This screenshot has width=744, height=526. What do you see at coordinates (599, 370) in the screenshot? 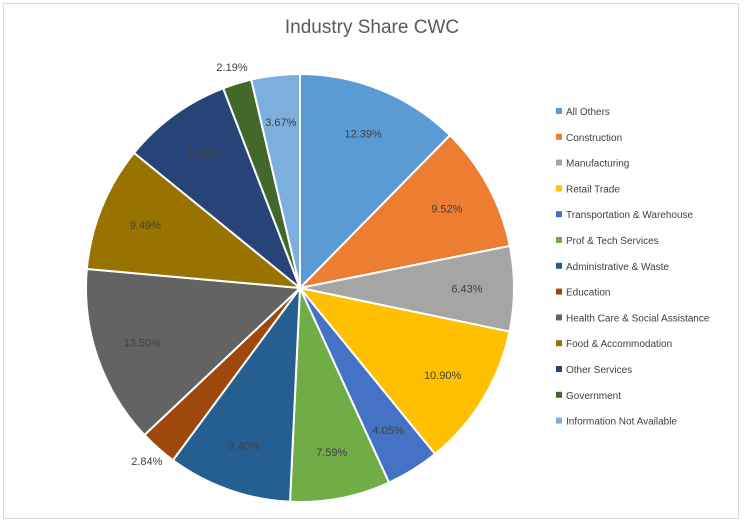
I see `legend-label-other-services: Other Services` at bounding box center [599, 370].